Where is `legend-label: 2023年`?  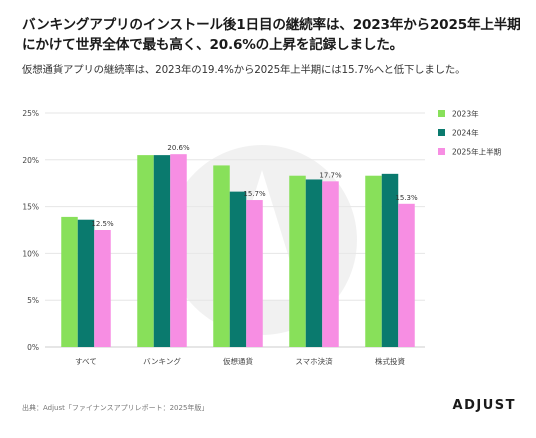 legend-label: 2023年 is located at coordinates (465, 114).